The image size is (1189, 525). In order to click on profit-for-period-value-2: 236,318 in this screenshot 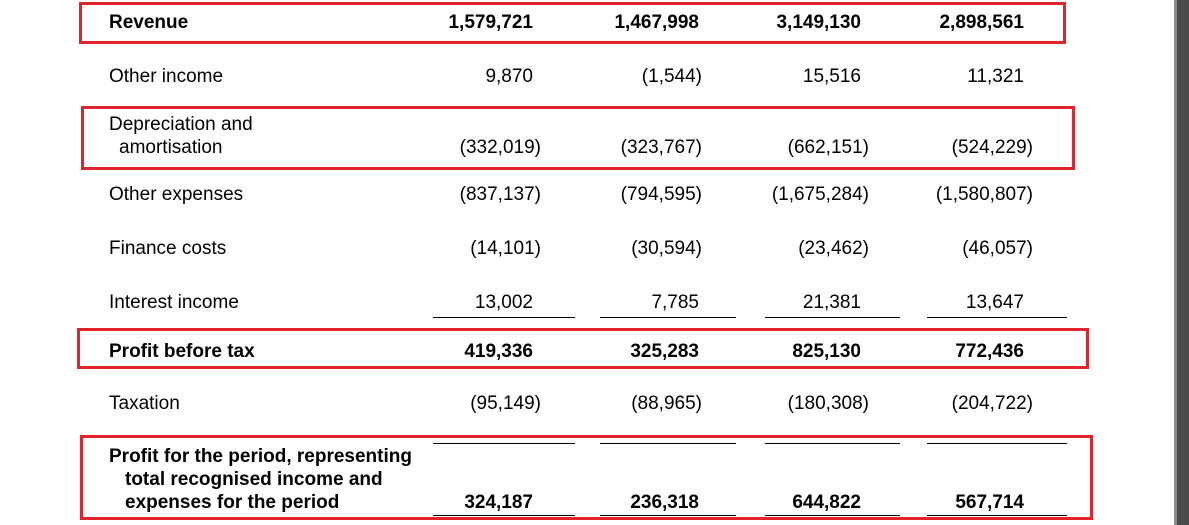, I will do `click(664, 502)`.